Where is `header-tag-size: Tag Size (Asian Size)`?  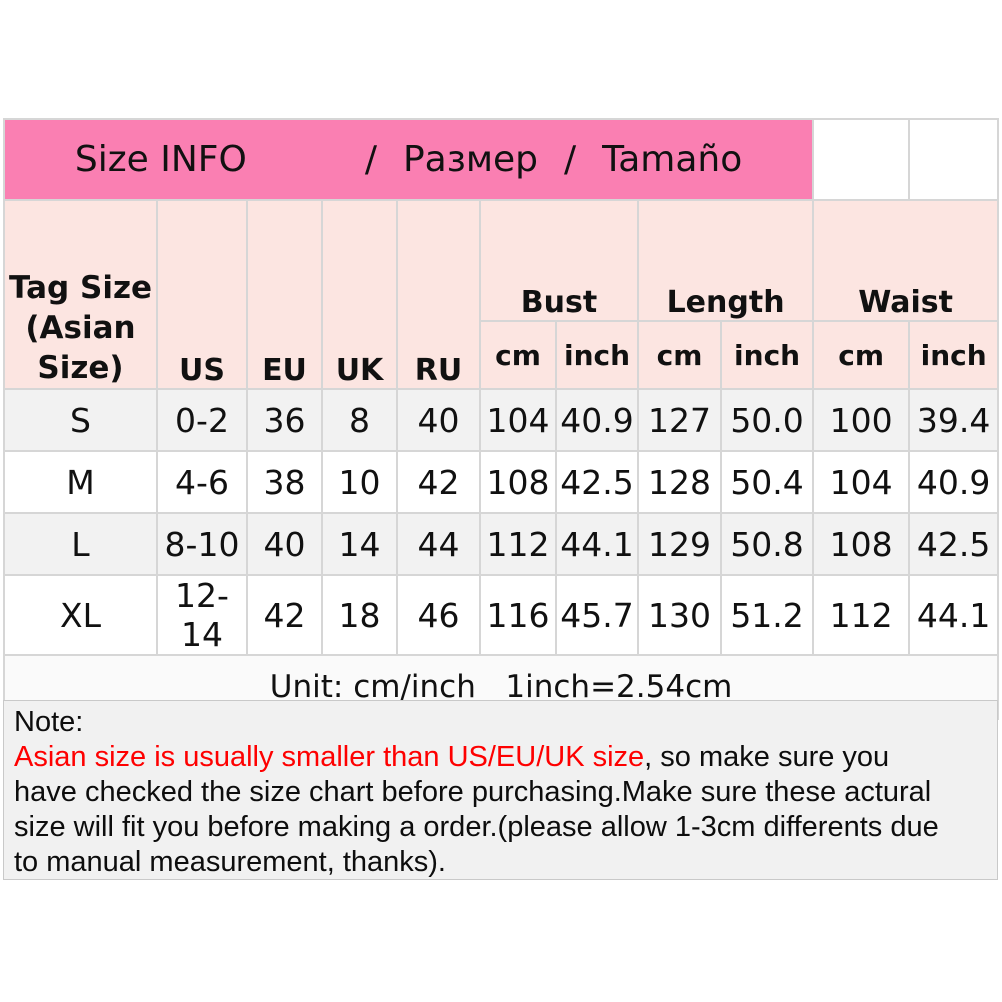
header-tag-size: Tag Size (Asian Size) is located at coordinates (80, 294).